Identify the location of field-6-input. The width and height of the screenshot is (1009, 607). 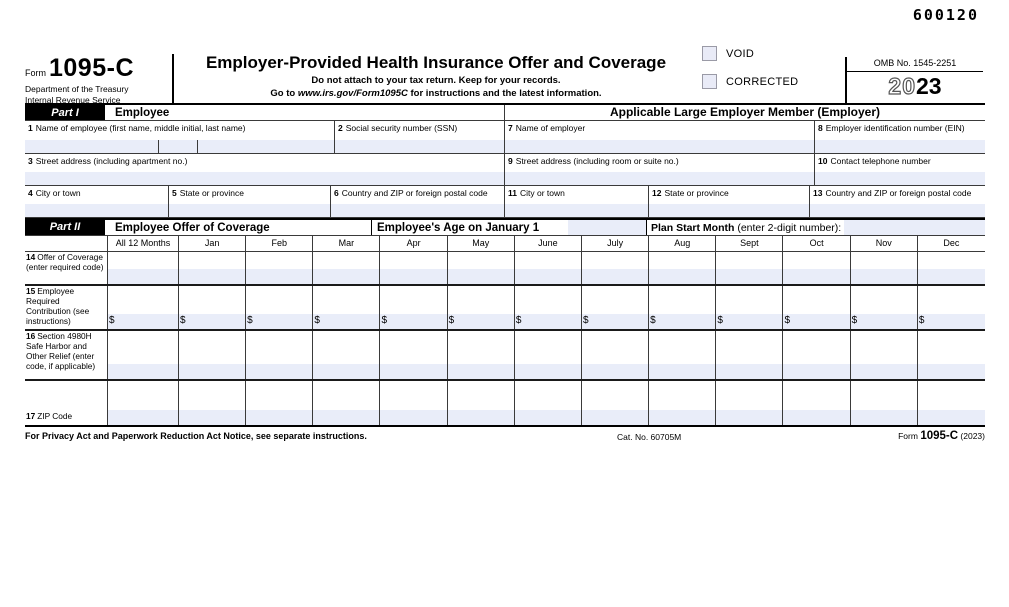
(417, 210).